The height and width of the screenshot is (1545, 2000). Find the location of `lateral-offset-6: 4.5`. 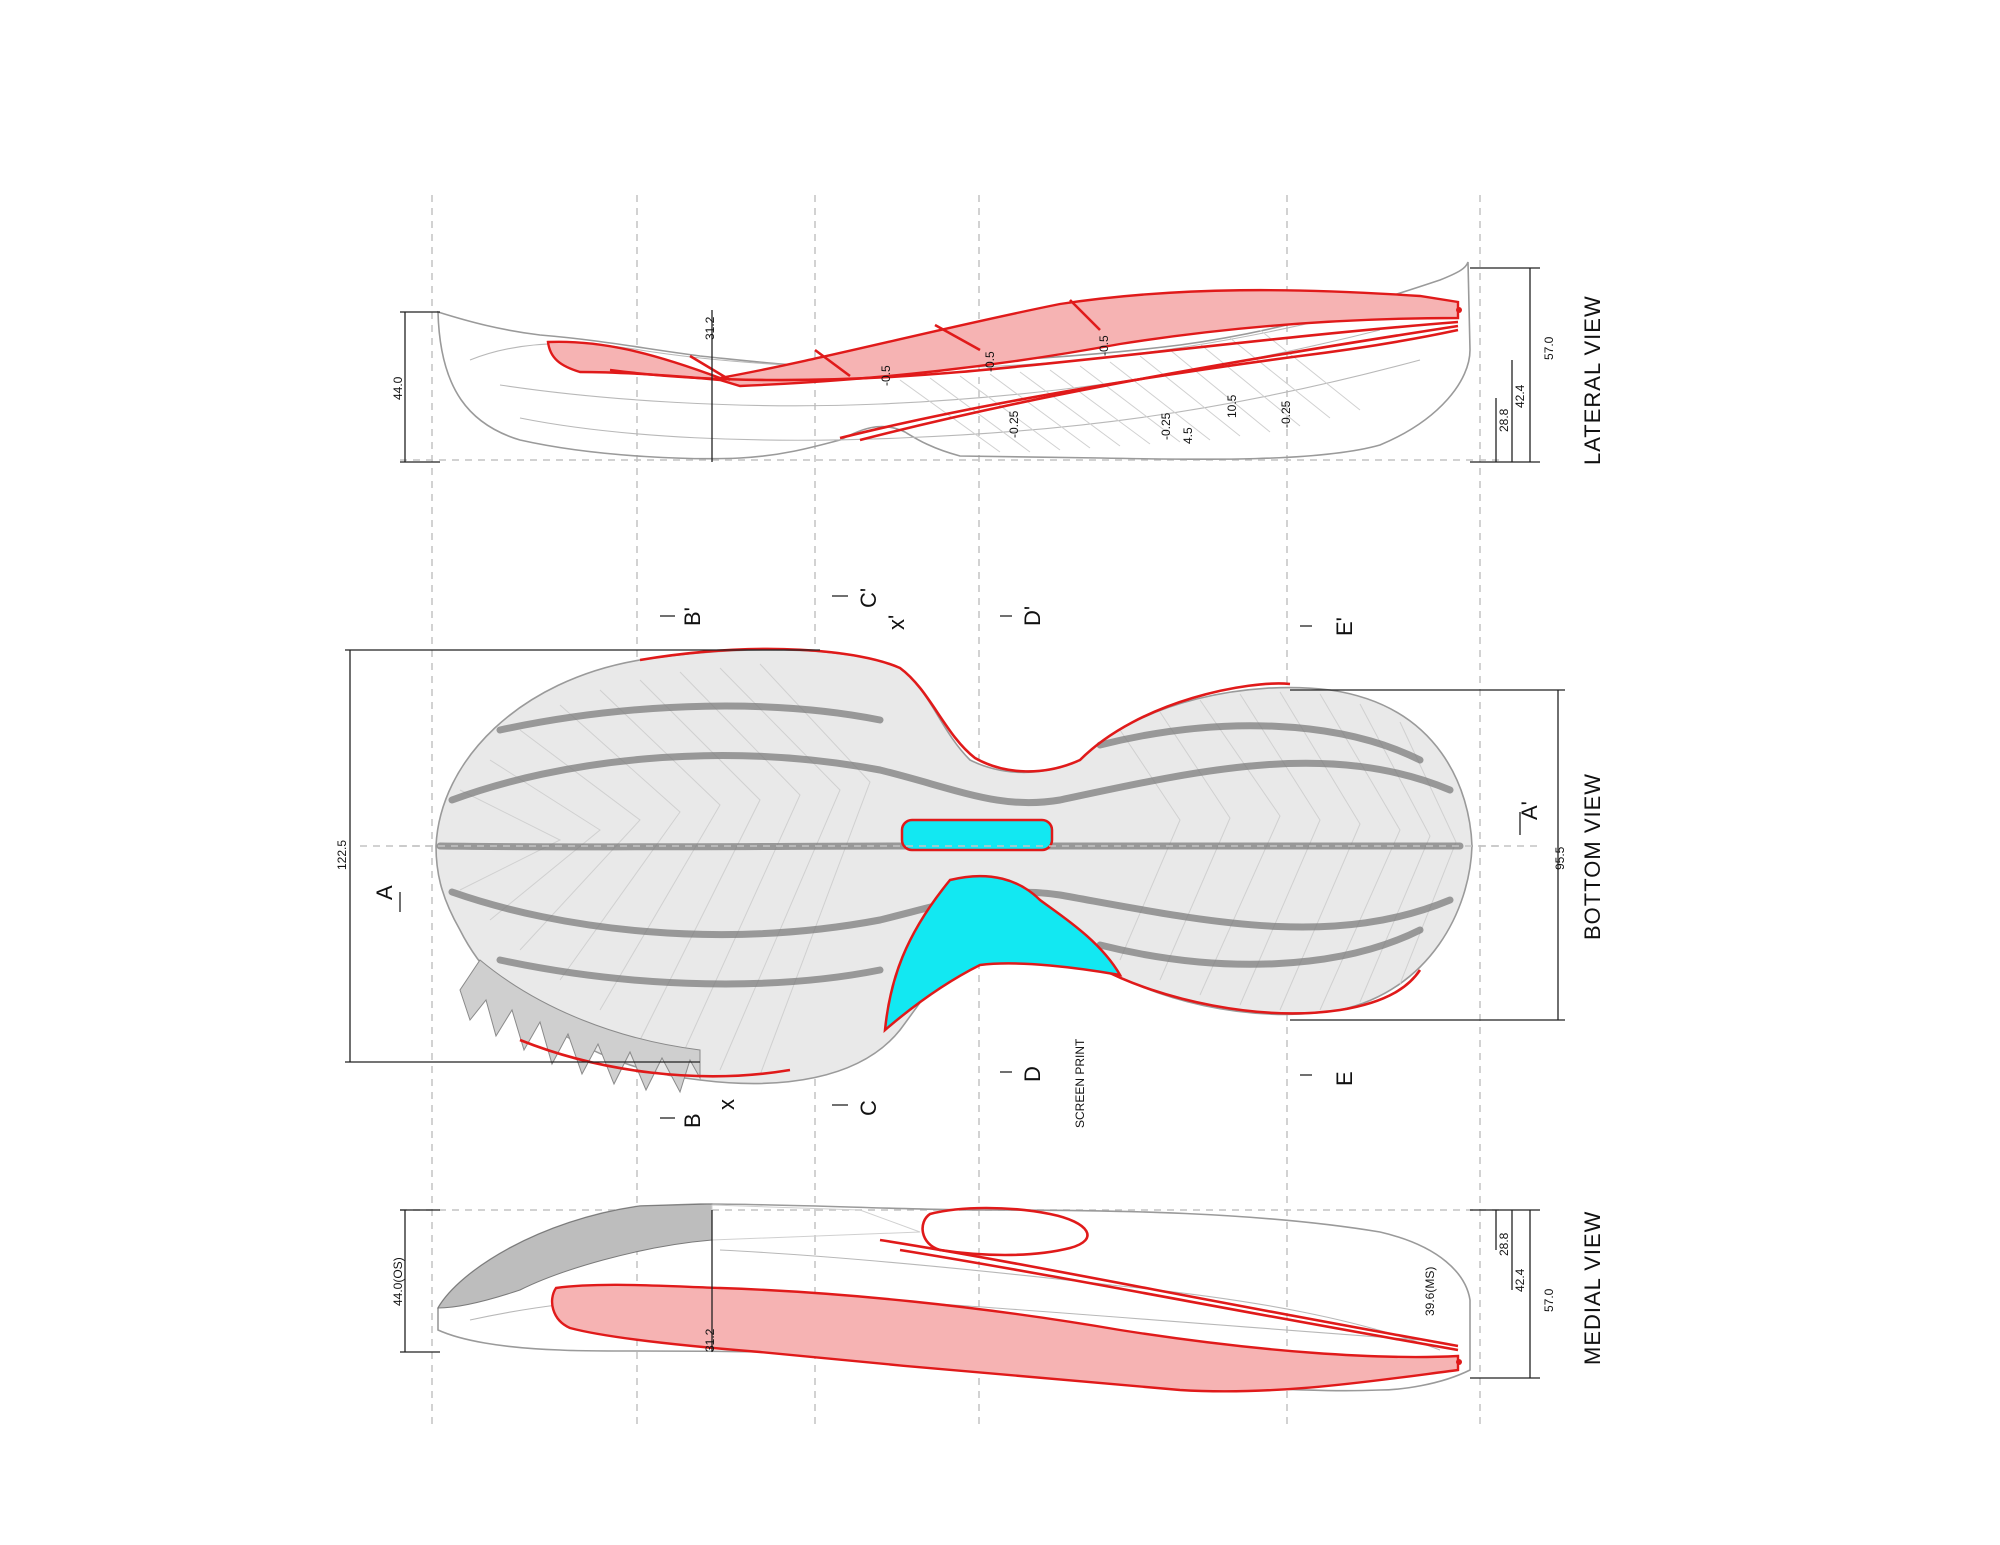

lateral-offset-6: 4.5 is located at coordinates (1188, 435).